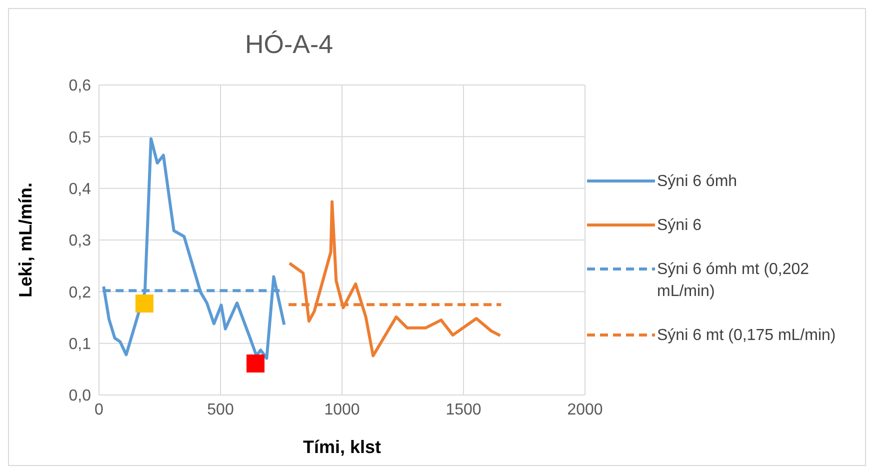 The width and height of the screenshot is (872, 472). What do you see at coordinates (80, 345) in the screenshot?
I see `y-tick-label: 0,1` at bounding box center [80, 345].